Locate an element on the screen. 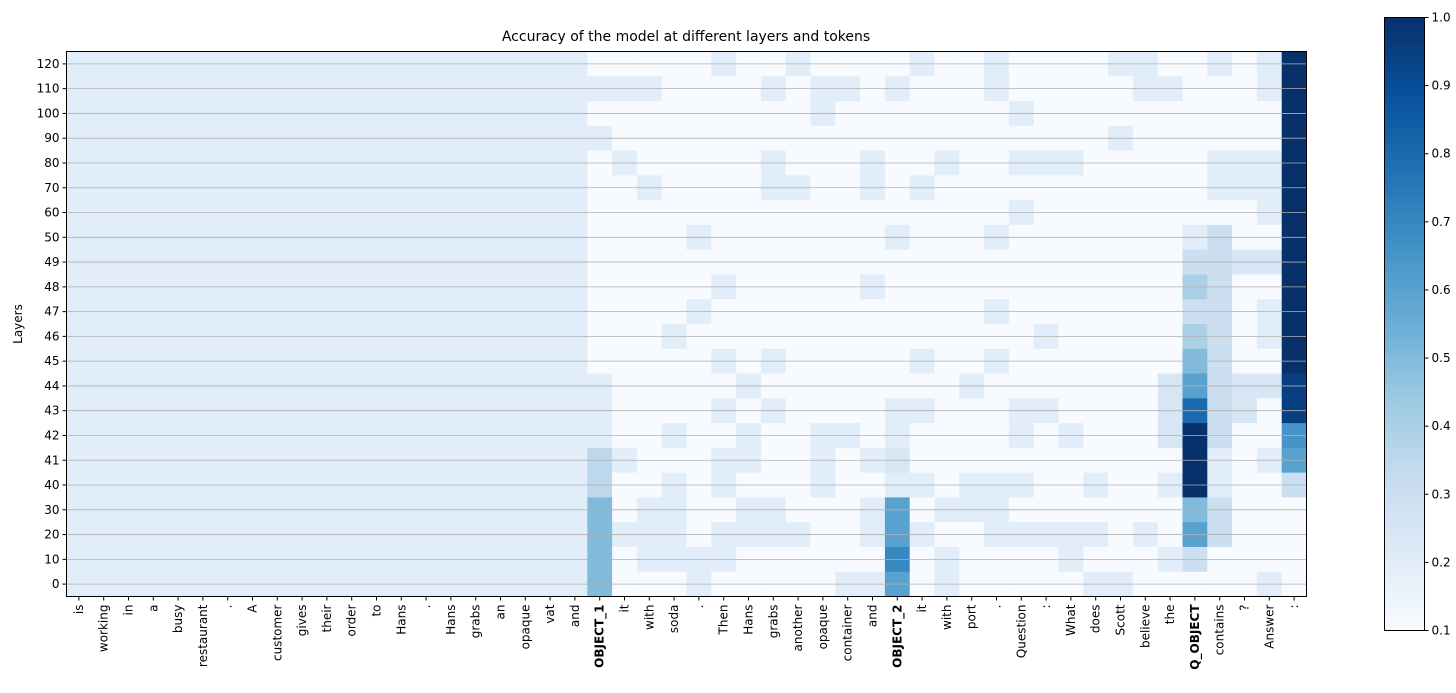 This screenshot has width=1456, height=693. y-tick-label: 48 is located at coordinates (51, 287).